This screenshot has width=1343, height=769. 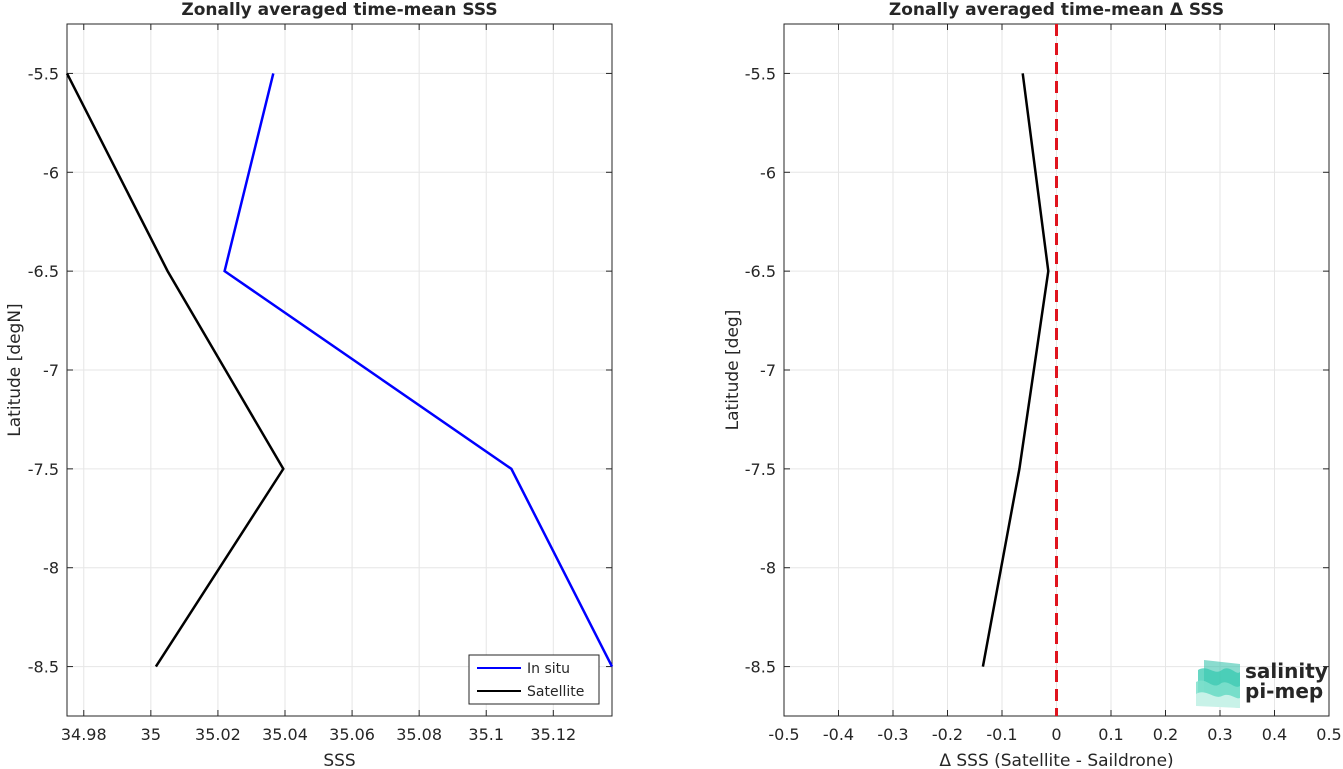 I want to click on sss-chart-title: Zonally averaged time-mean SSS, so click(x=339, y=10).